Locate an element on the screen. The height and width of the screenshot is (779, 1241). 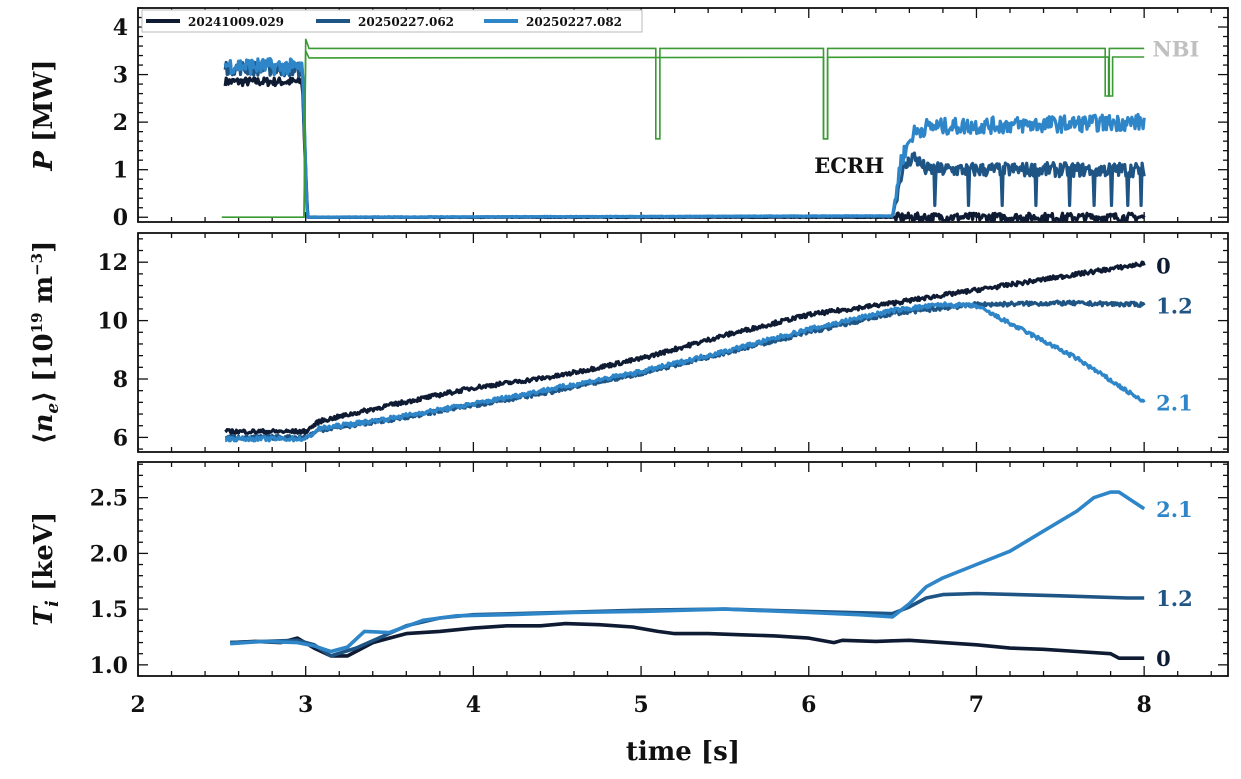
legend-entry: 20250227.062 is located at coordinates (406, 22).